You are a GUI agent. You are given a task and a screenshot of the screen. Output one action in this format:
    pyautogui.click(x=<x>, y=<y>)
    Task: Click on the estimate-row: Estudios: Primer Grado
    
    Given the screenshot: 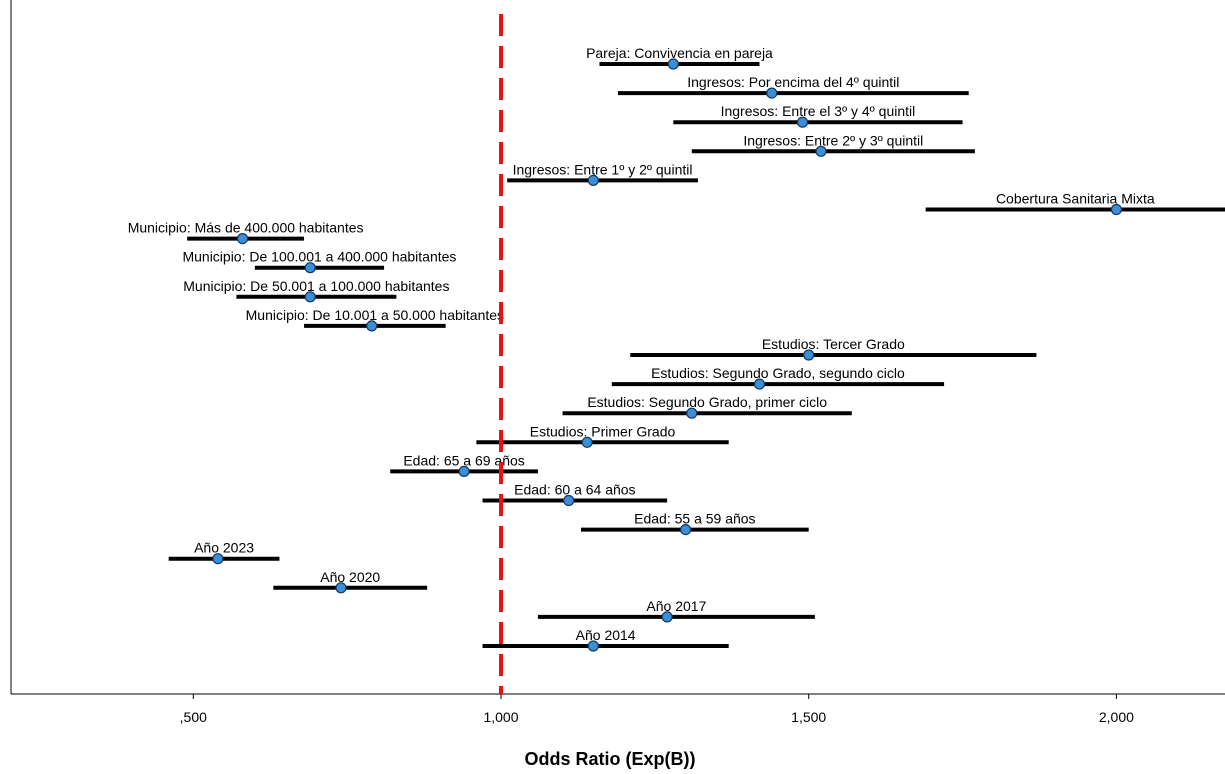 What is the action you would take?
    pyautogui.click(x=602, y=435)
    